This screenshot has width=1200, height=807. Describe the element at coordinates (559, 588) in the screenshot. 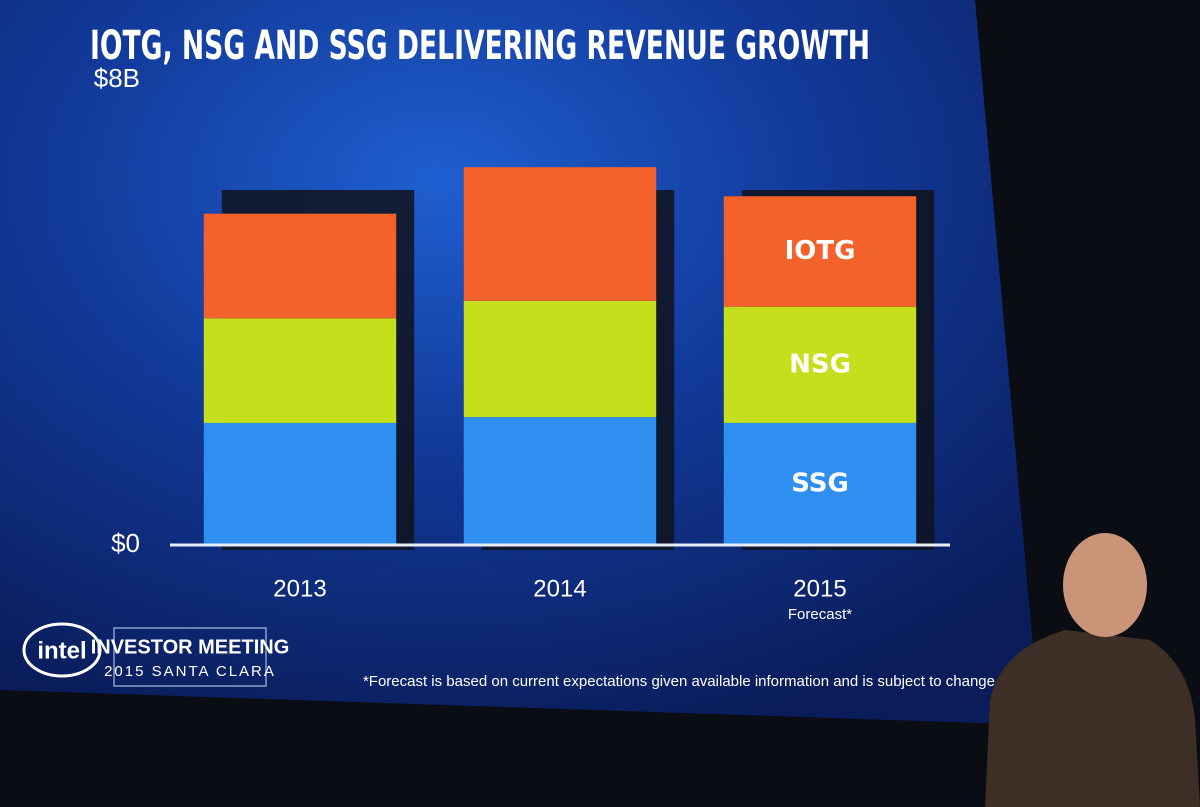

I see `x-tick-label: 2014` at that location.